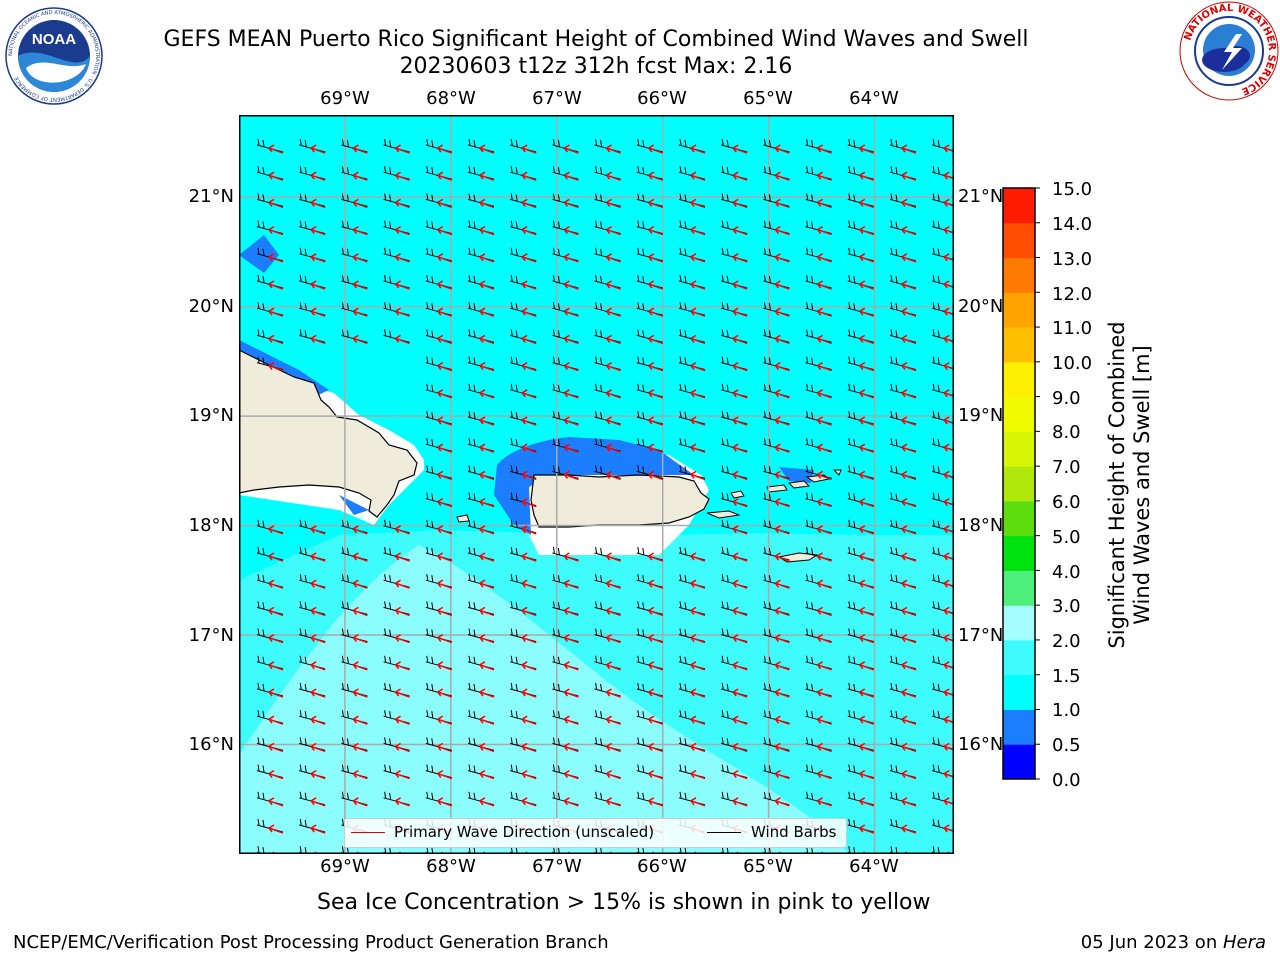  I want to click on colorbar-tick-label: 1.0, so click(1066, 710).